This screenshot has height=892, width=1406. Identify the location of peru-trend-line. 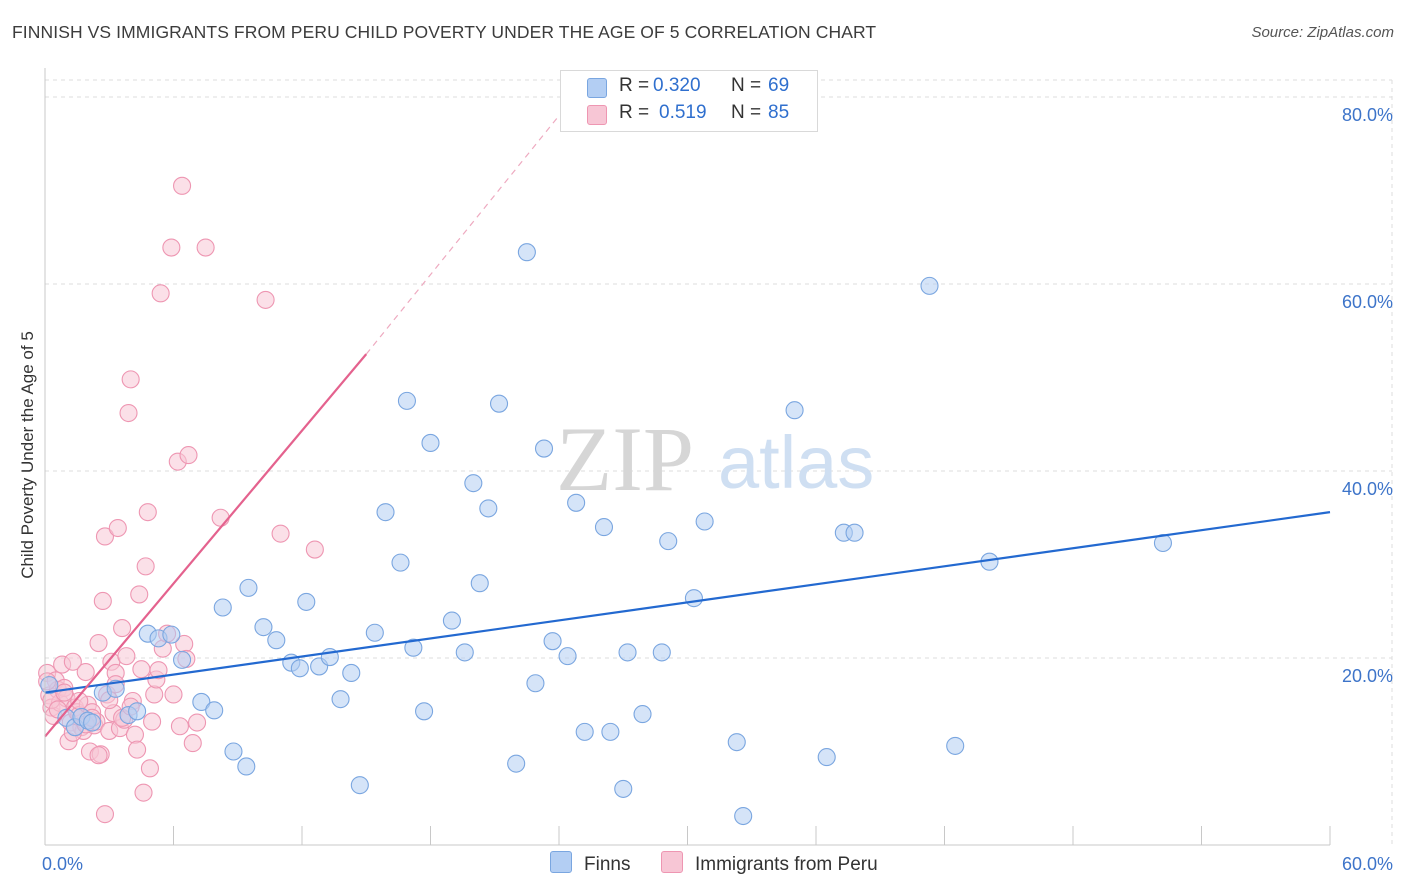
(206, 545).